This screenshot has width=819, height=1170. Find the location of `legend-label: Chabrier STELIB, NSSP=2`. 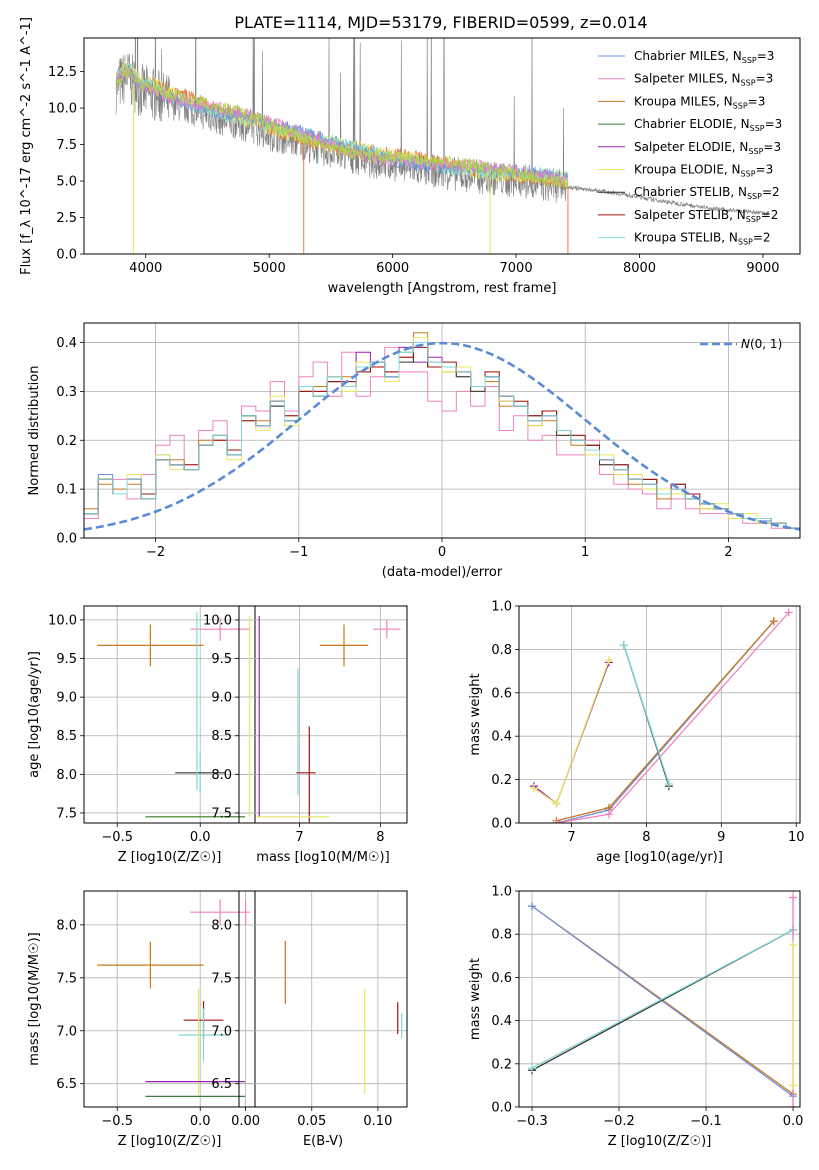

legend-label: Chabrier STELIB, NSSP=2 is located at coordinates (707, 193).